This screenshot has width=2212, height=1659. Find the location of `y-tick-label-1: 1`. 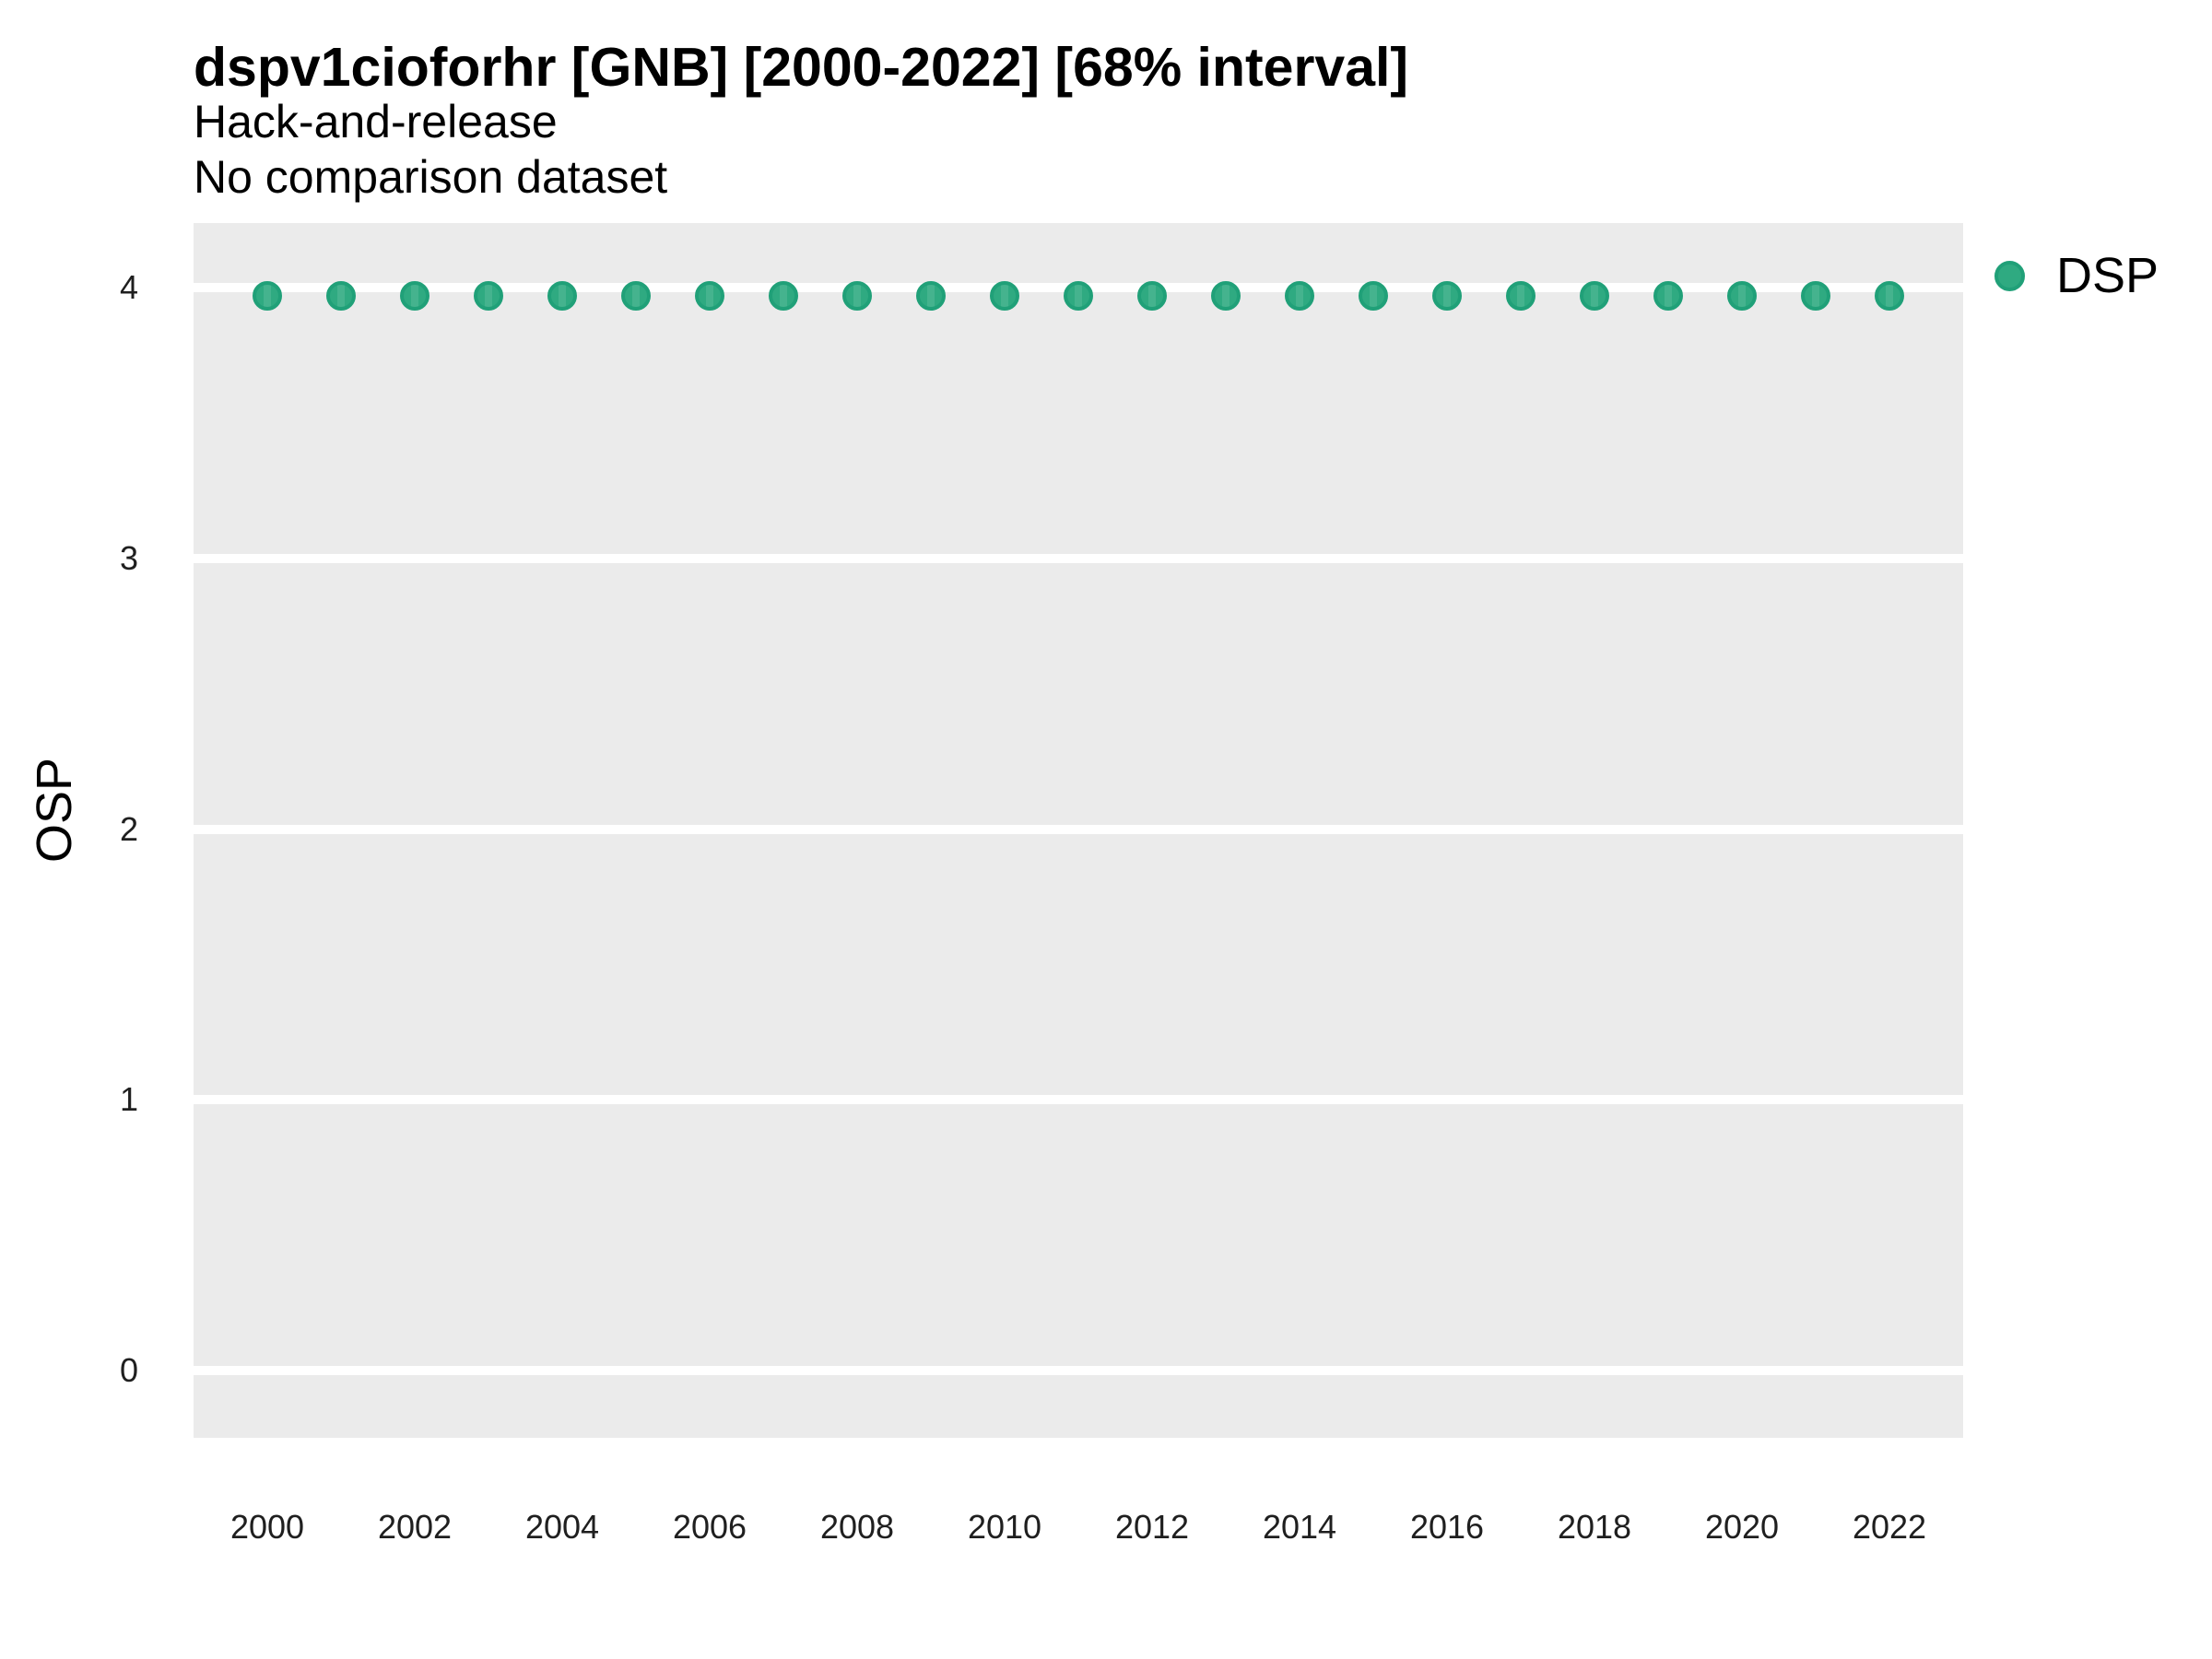

y-tick-label-1: 1 is located at coordinates (128, 1099).